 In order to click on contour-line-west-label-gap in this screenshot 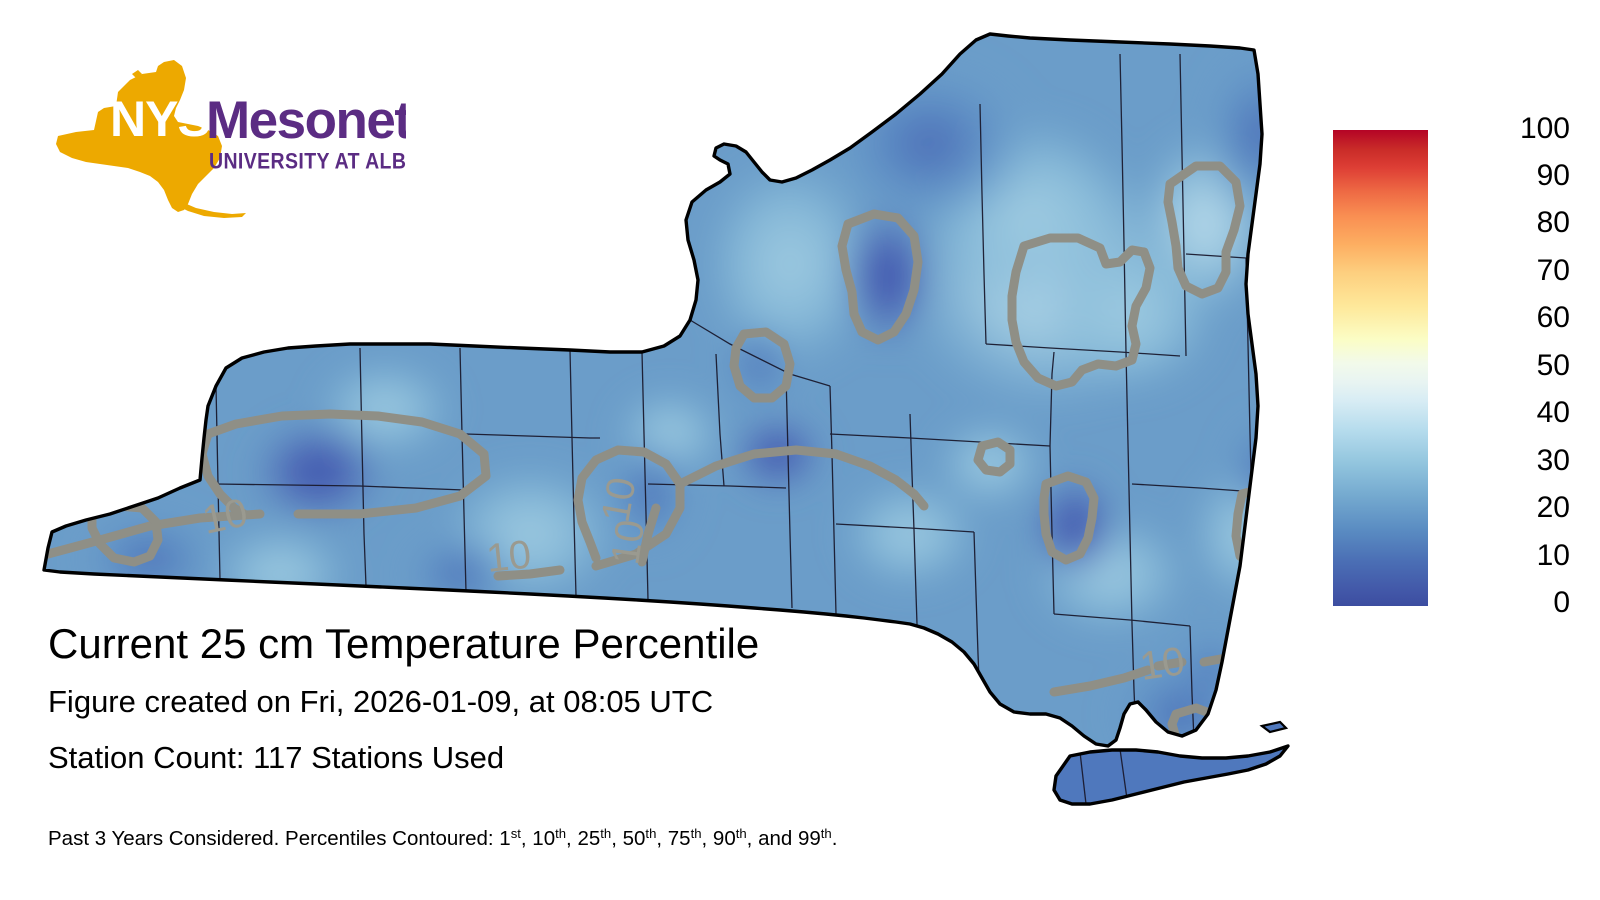, I will do `click(154, 534)`.